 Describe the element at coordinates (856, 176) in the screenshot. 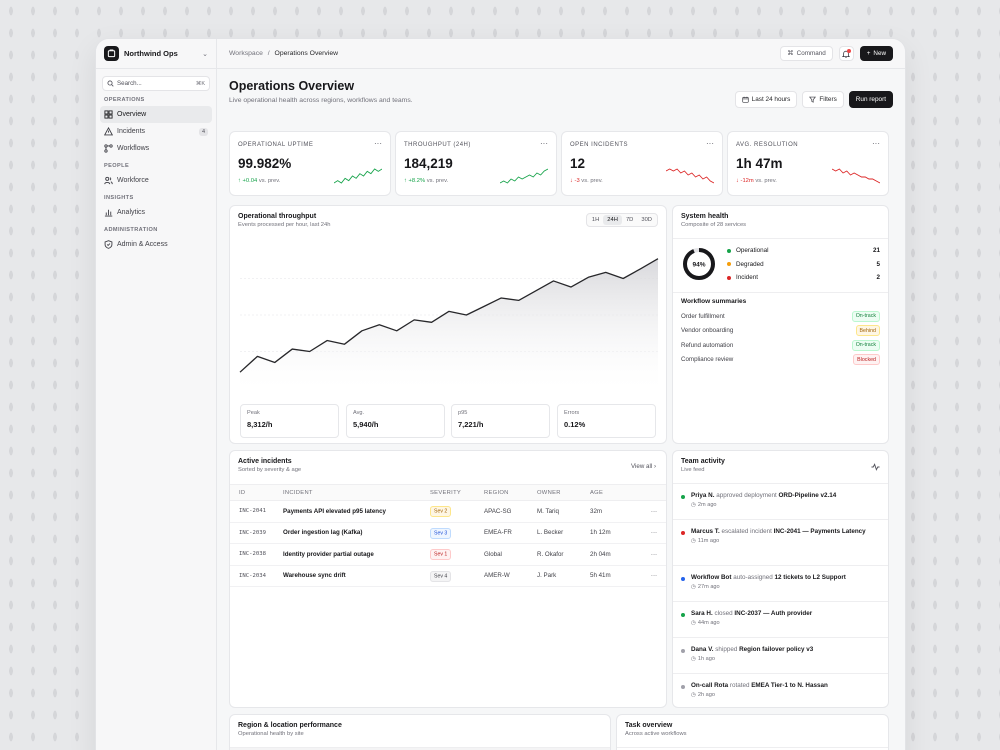

I see `kpi-sparkline` at that location.